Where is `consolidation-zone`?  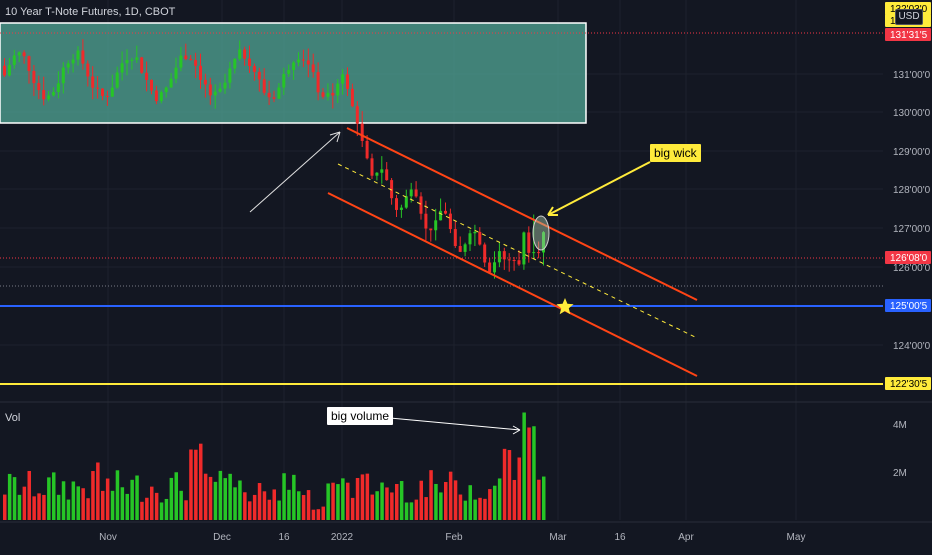 consolidation-zone is located at coordinates (293, 73).